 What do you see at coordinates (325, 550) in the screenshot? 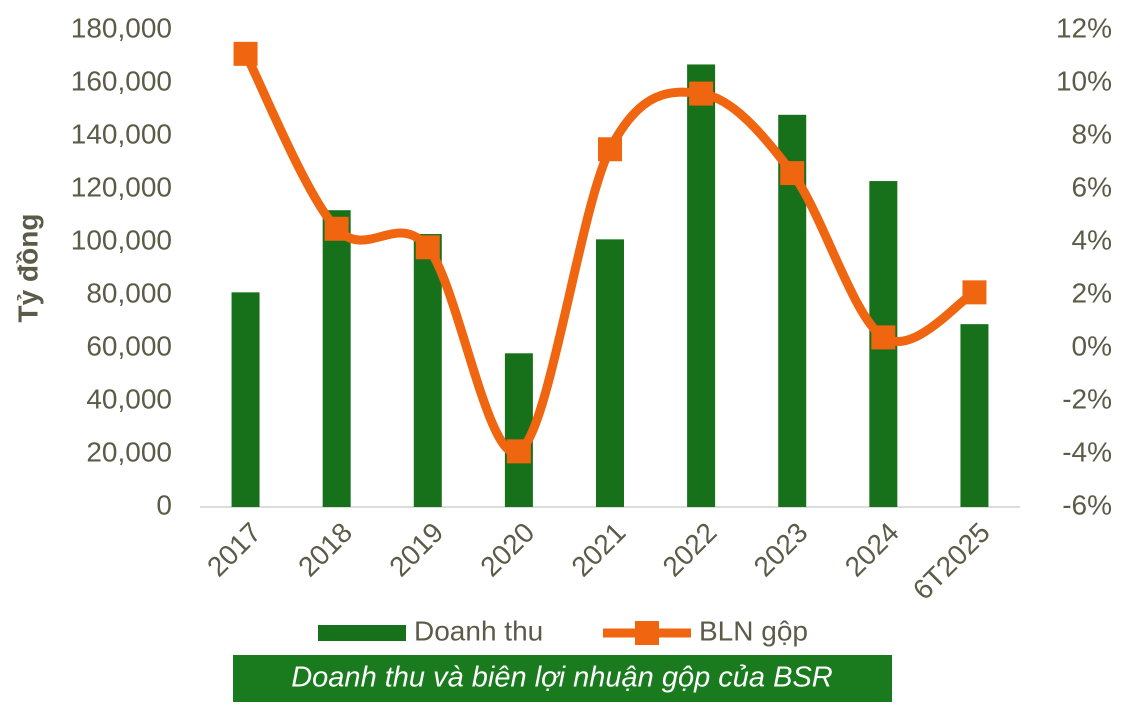
I see `x-tick-label: 2018` at bounding box center [325, 550].